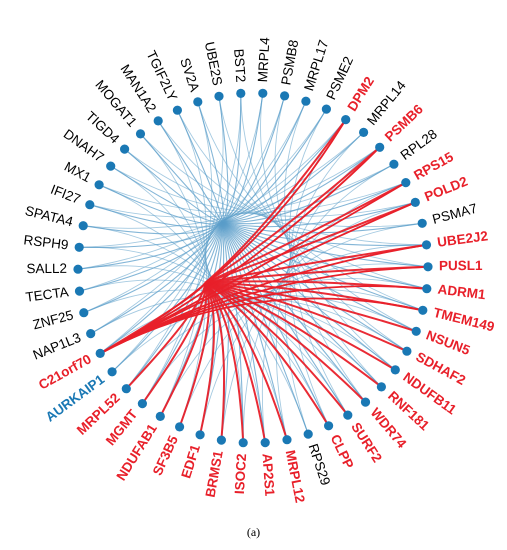 This screenshot has width=507, height=550. I want to click on node-label: MRPL4, so click(264, 59).